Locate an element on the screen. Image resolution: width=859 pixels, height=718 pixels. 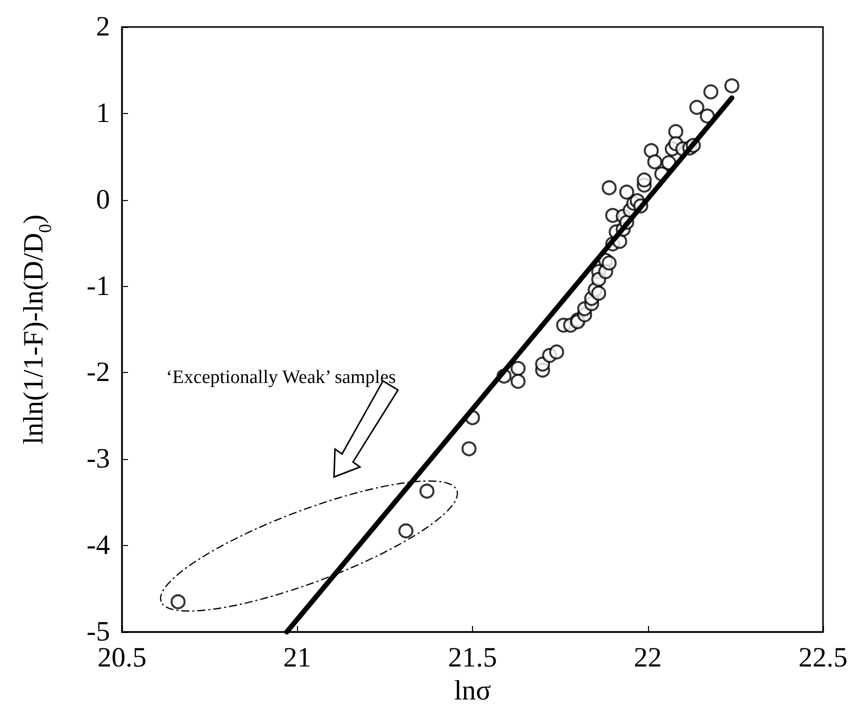
y-tick-label: 1 is located at coordinates (103, 113).